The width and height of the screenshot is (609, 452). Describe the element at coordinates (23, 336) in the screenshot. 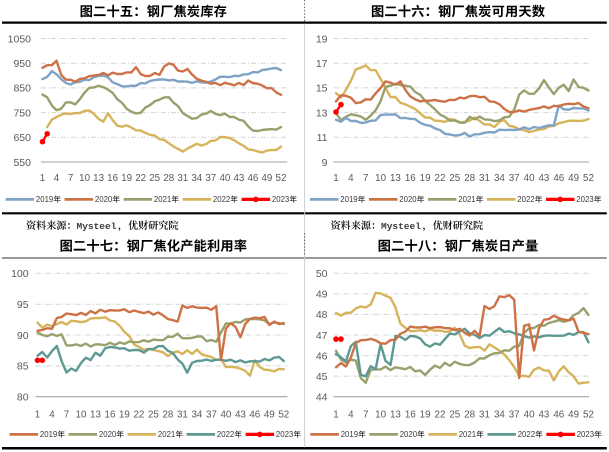

I see `svg-text: 90` at that location.